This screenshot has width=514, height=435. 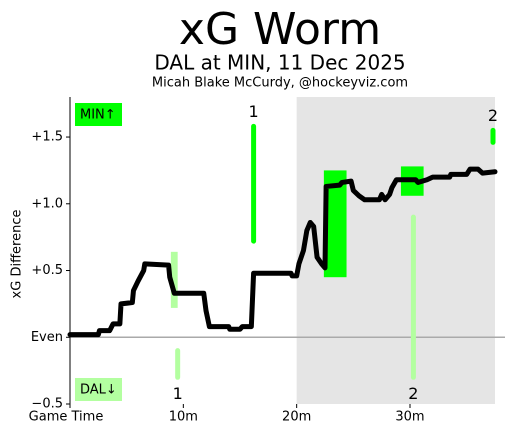 I want to click on y-tick-label: Even, so click(x=47, y=337).